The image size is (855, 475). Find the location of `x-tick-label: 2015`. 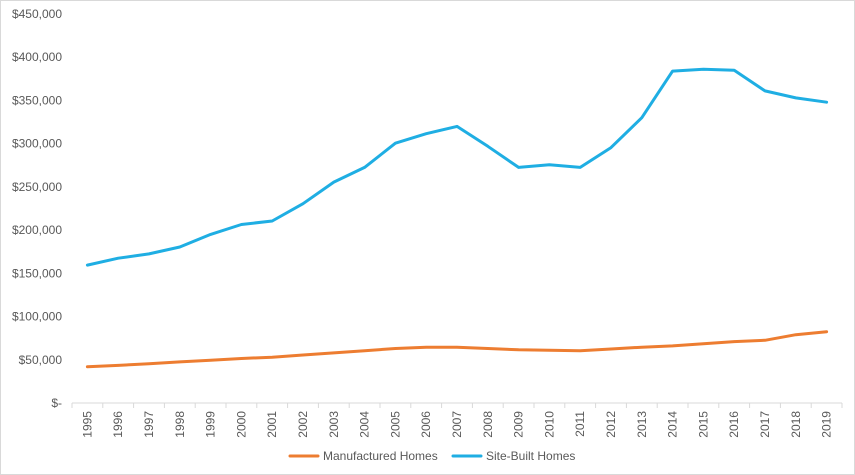

x-tick-label: 2015 is located at coordinates (703, 424).